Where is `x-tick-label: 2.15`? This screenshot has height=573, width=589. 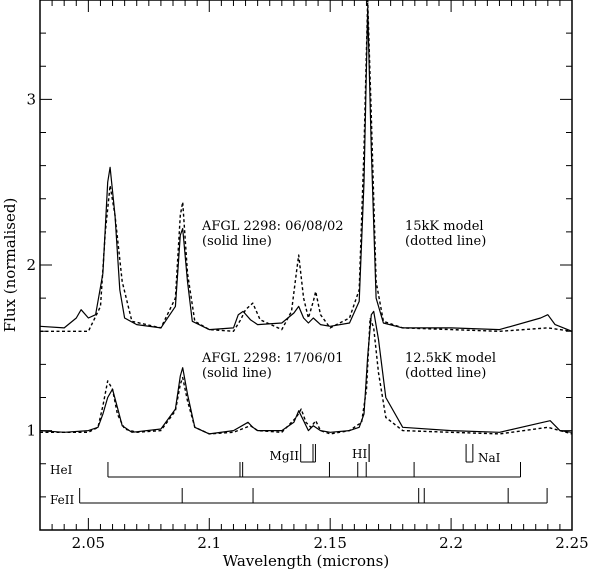
x-tick-label: 2.15 is located at coordinates (329, 543).